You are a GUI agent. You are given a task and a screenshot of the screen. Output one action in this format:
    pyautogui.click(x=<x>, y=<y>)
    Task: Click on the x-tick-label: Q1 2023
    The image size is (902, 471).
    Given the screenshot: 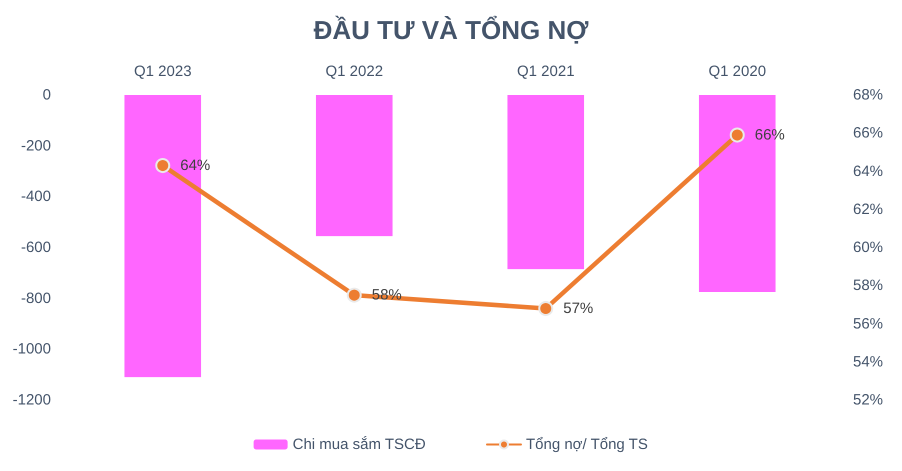 What is the action you would take?
    pyautogui.click(x=163, y=71)
    